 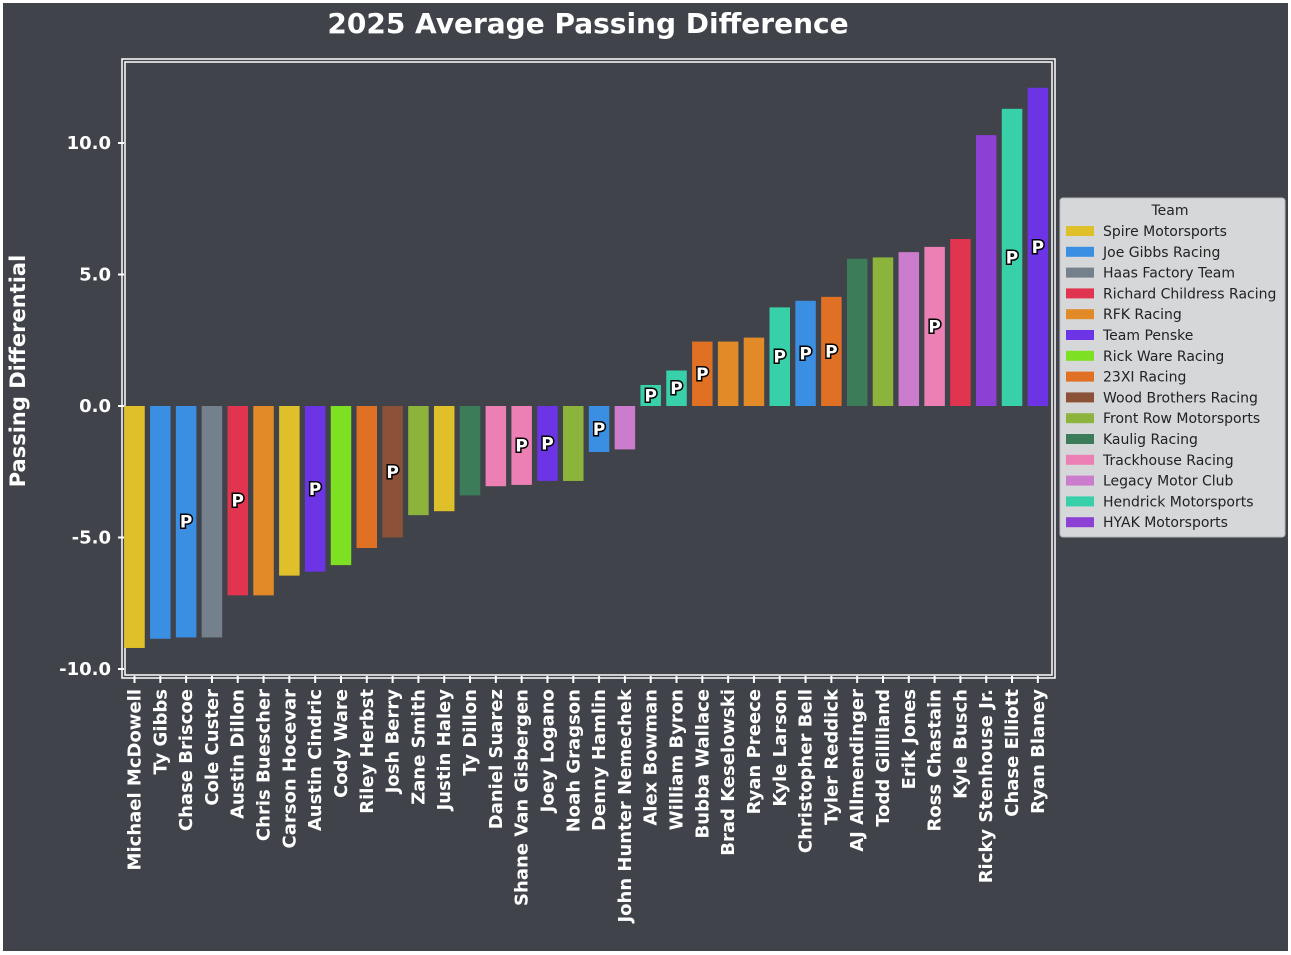 What do you see at coordinates (135, 779) in the screenshot?
I see `x-tick-label: Michael McDowell` at bounding box center [135, 779].